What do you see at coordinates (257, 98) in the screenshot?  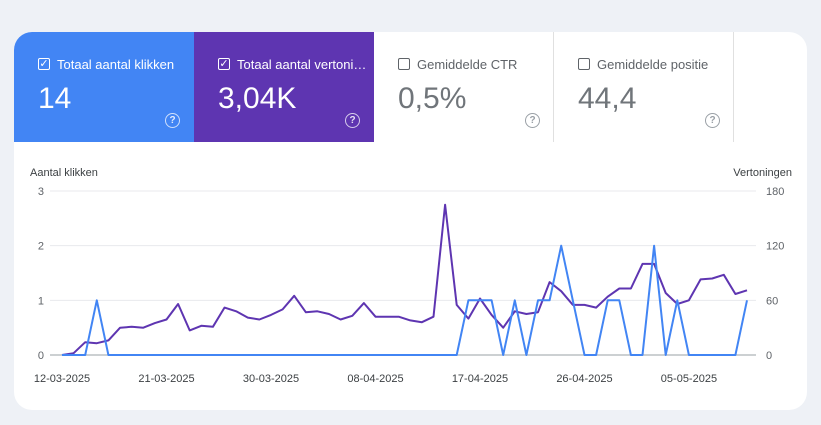 I see `tile-value: 3,04K` at bounding box center [257, 98].